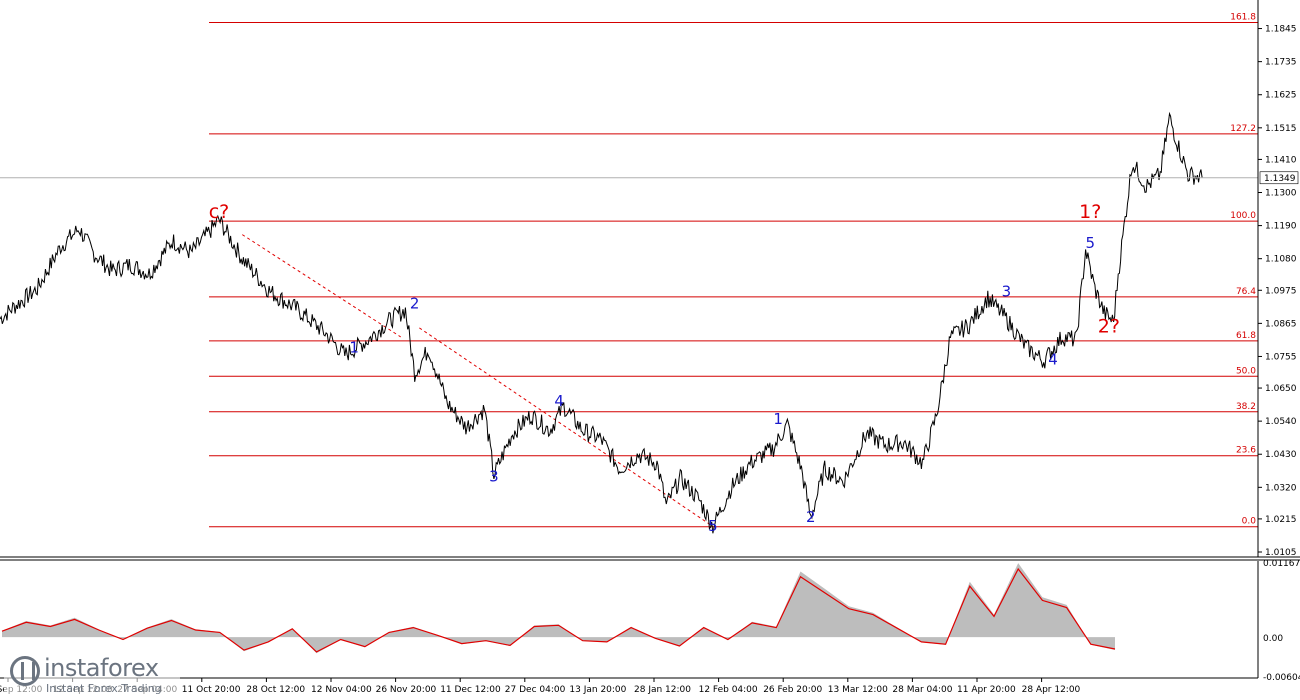 Image resolution: width=1300 pixels, height=700 pixels. What do you see at coordinates (1281, 324) in the screenshot?
I see `price-tick-label-9: 1.0865` at bounding box center [1281, 324].